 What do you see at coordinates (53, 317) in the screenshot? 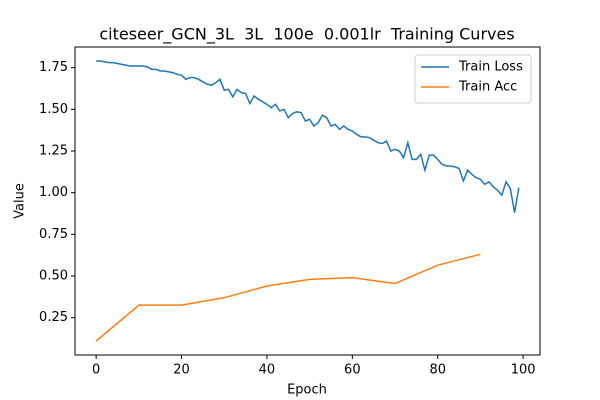
I see `y-tick-label: 0.25` at bounding box center [53, 317].